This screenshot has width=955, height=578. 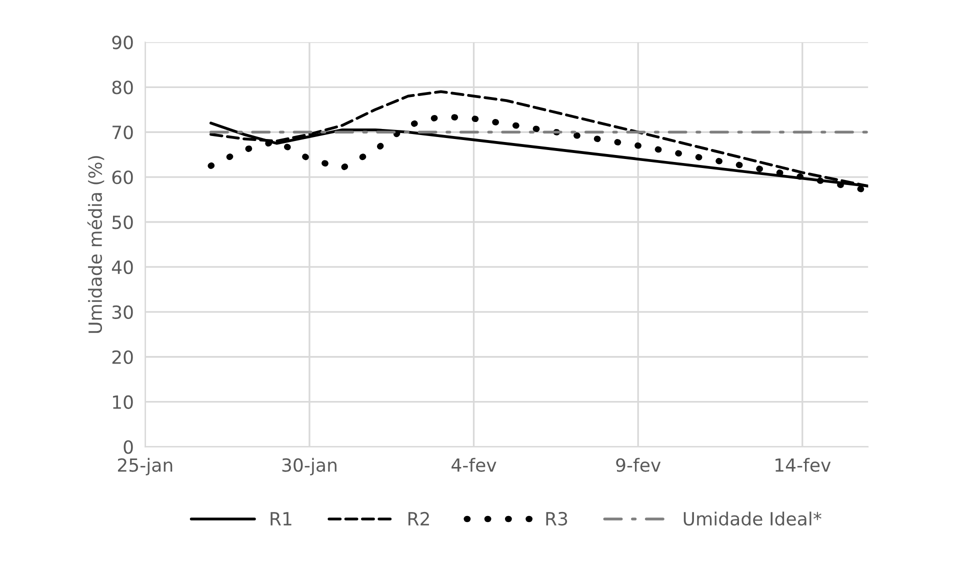 What do you see at coordinates (474, 465) in the screenshot?
I see `x-tick-label: 4-fev` at bounding box center [474, 465].